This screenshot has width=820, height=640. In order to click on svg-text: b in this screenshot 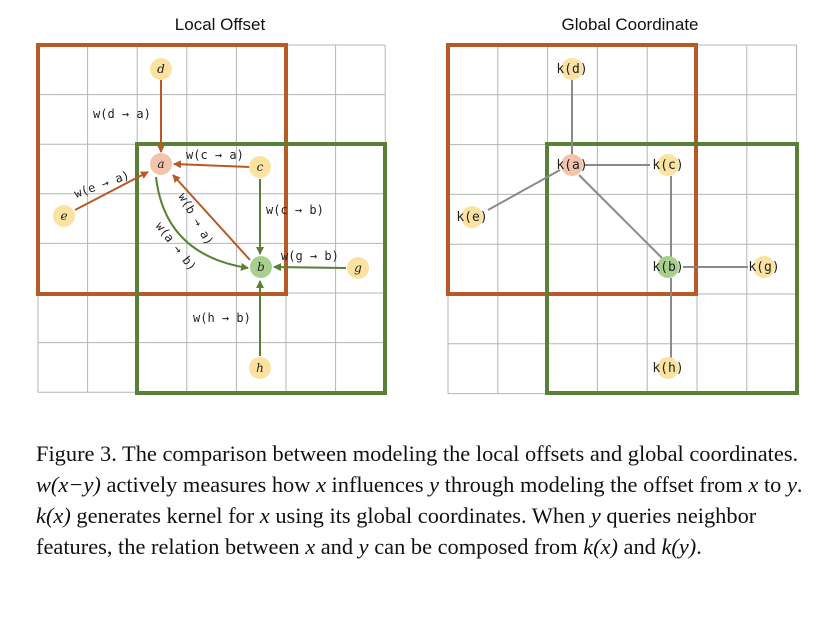, I will do `click(261, 267)`.